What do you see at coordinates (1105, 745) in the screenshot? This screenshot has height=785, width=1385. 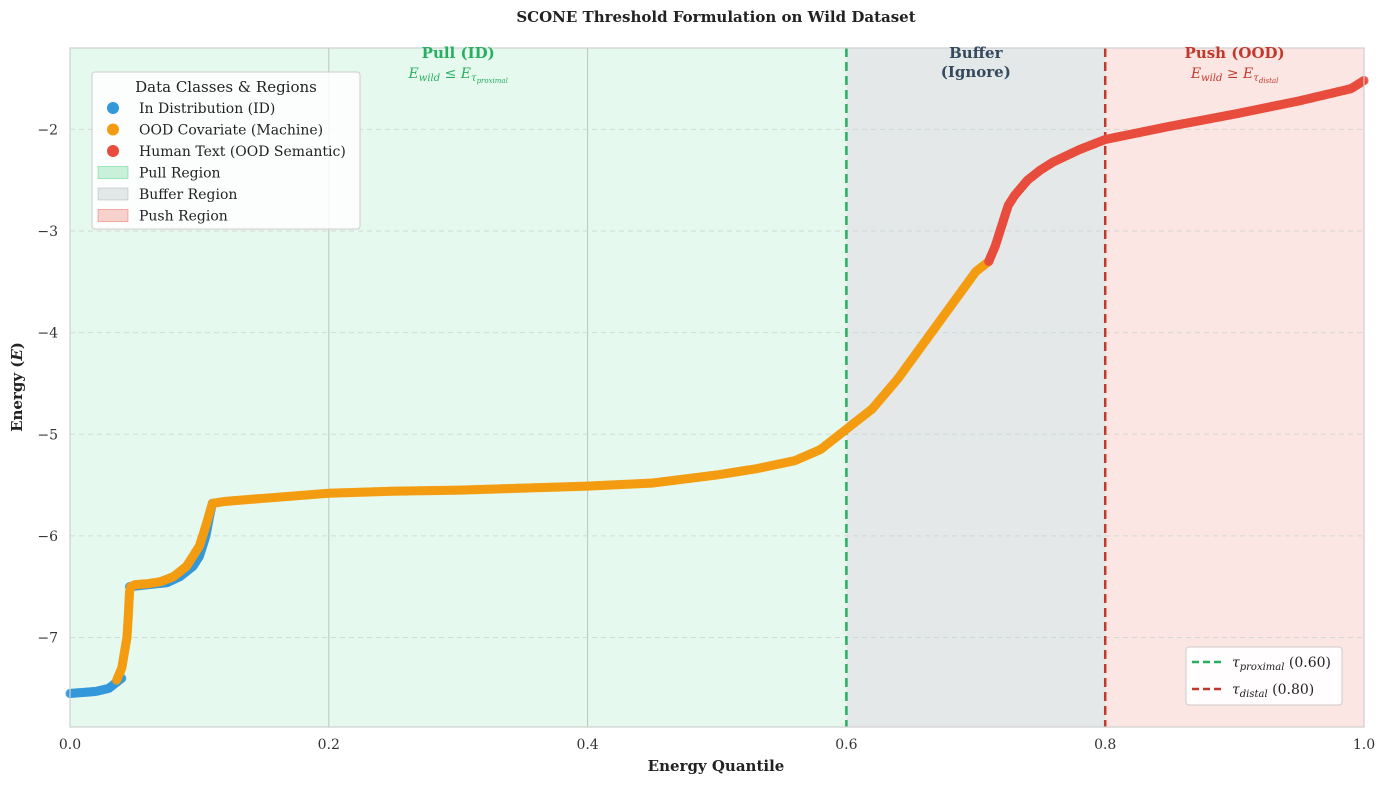 I see `x-tick-label: 0.8` at bounding box center [1105, 745].